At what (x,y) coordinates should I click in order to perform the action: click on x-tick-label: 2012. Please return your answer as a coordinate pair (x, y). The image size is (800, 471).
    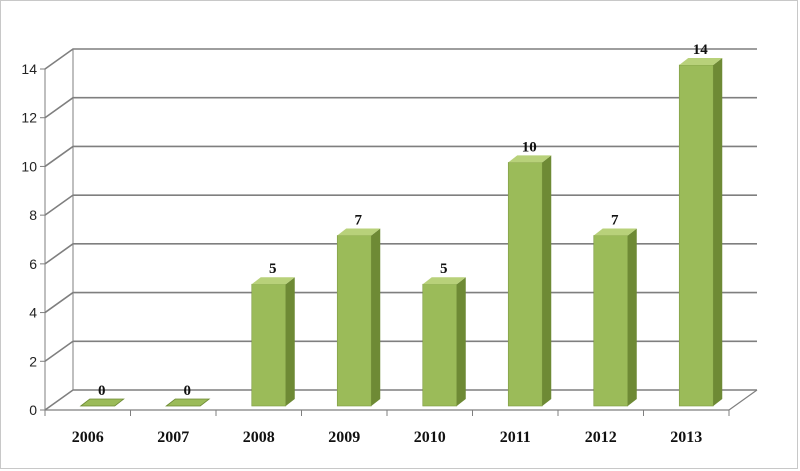
    Looking at the image, I should click on (601, 437).